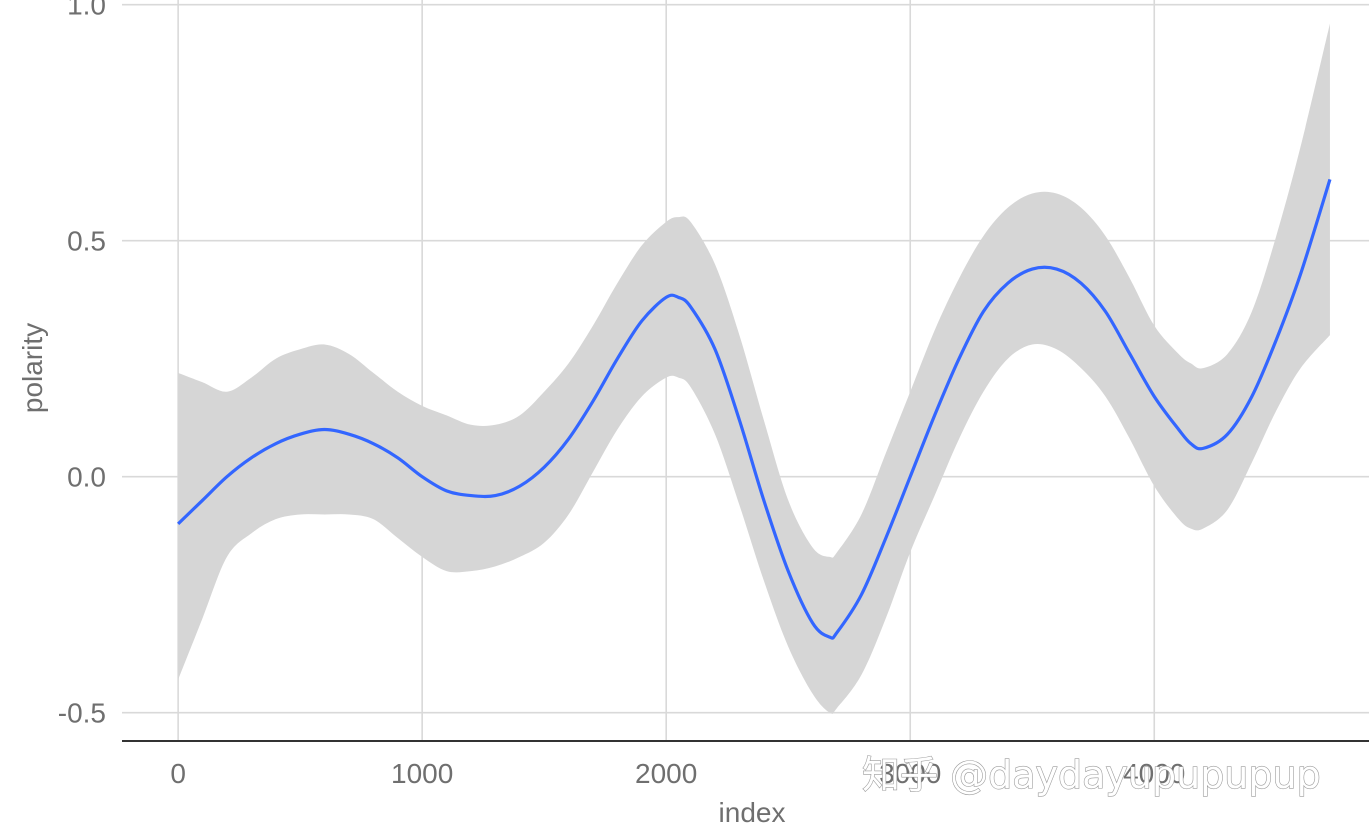 The height and width of the screenshot is (834, 1369). Describe the element at coordinates (82, 364) in the screenshot. I see `y-tick-labels: -0.5 0.0 0.5 1.0` at that location.